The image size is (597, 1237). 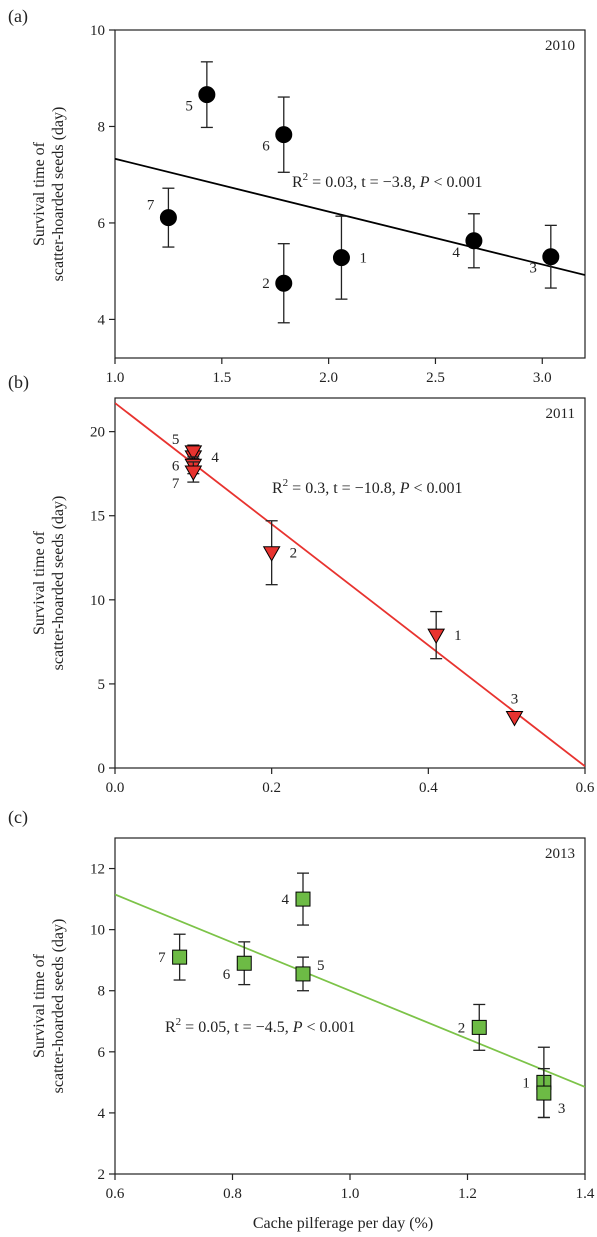 What do you see at coordinates (542, 378) in the screenshot?
I see `x-tick-label: 3.0` at bounding box center [542, 378].